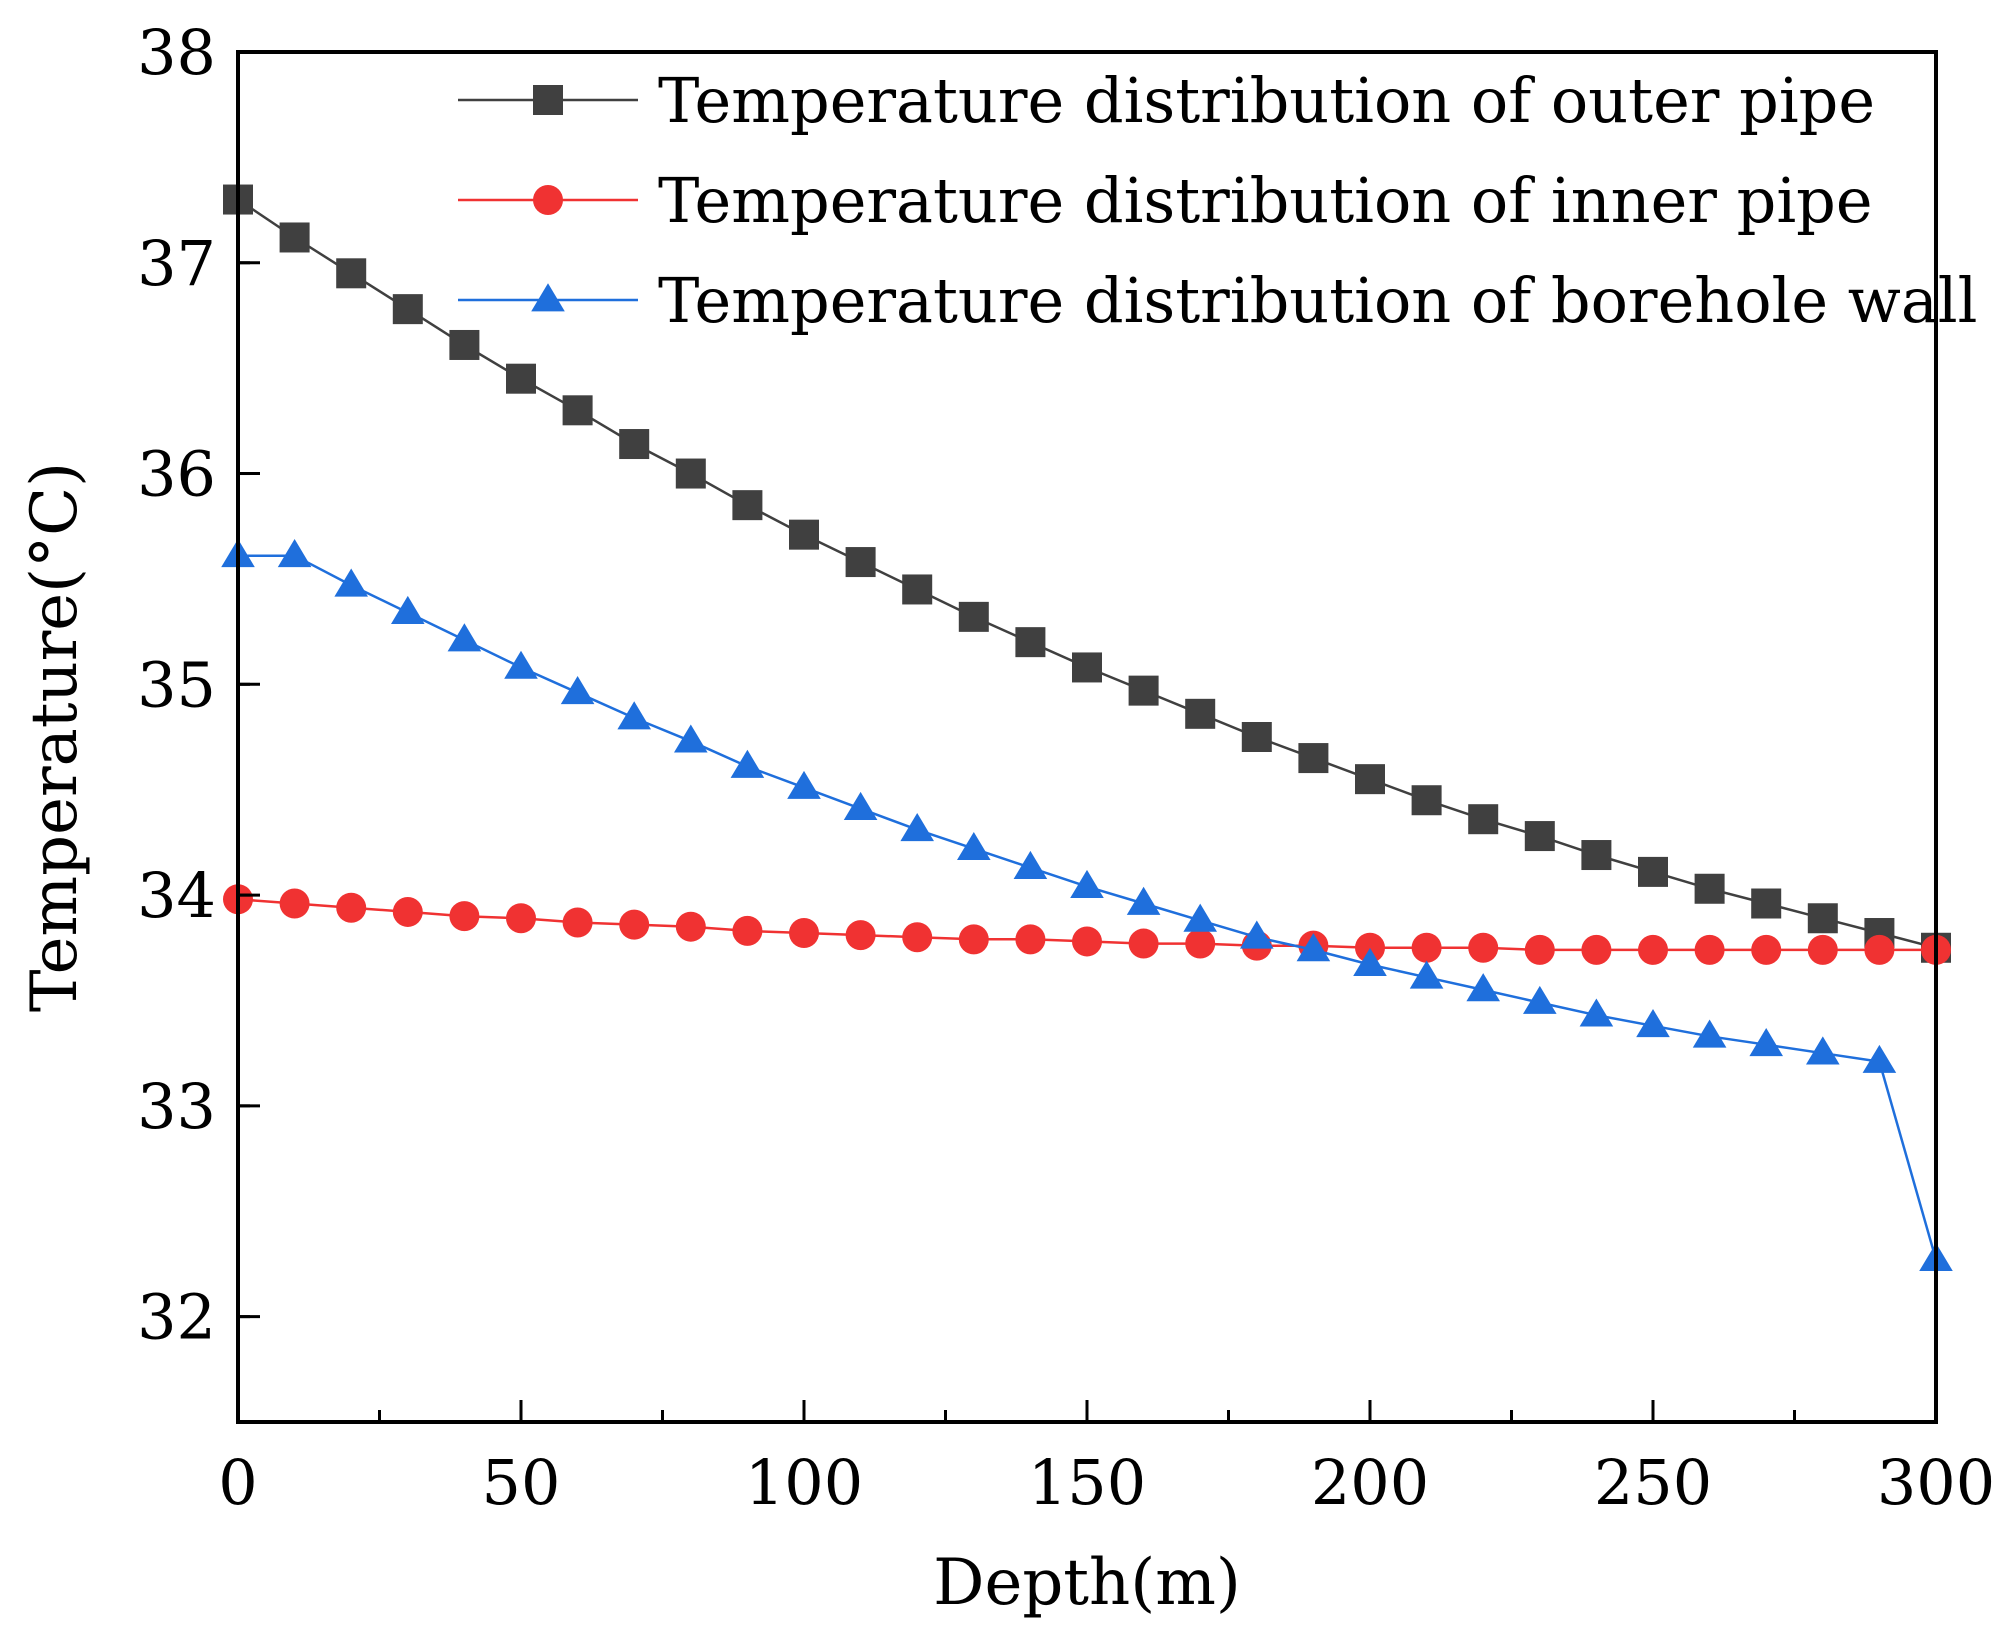  Describe the element at coordinates (1266, 100) in the screenshot. I see `legend-label: Temperature distribution of outer pipe` at that location.